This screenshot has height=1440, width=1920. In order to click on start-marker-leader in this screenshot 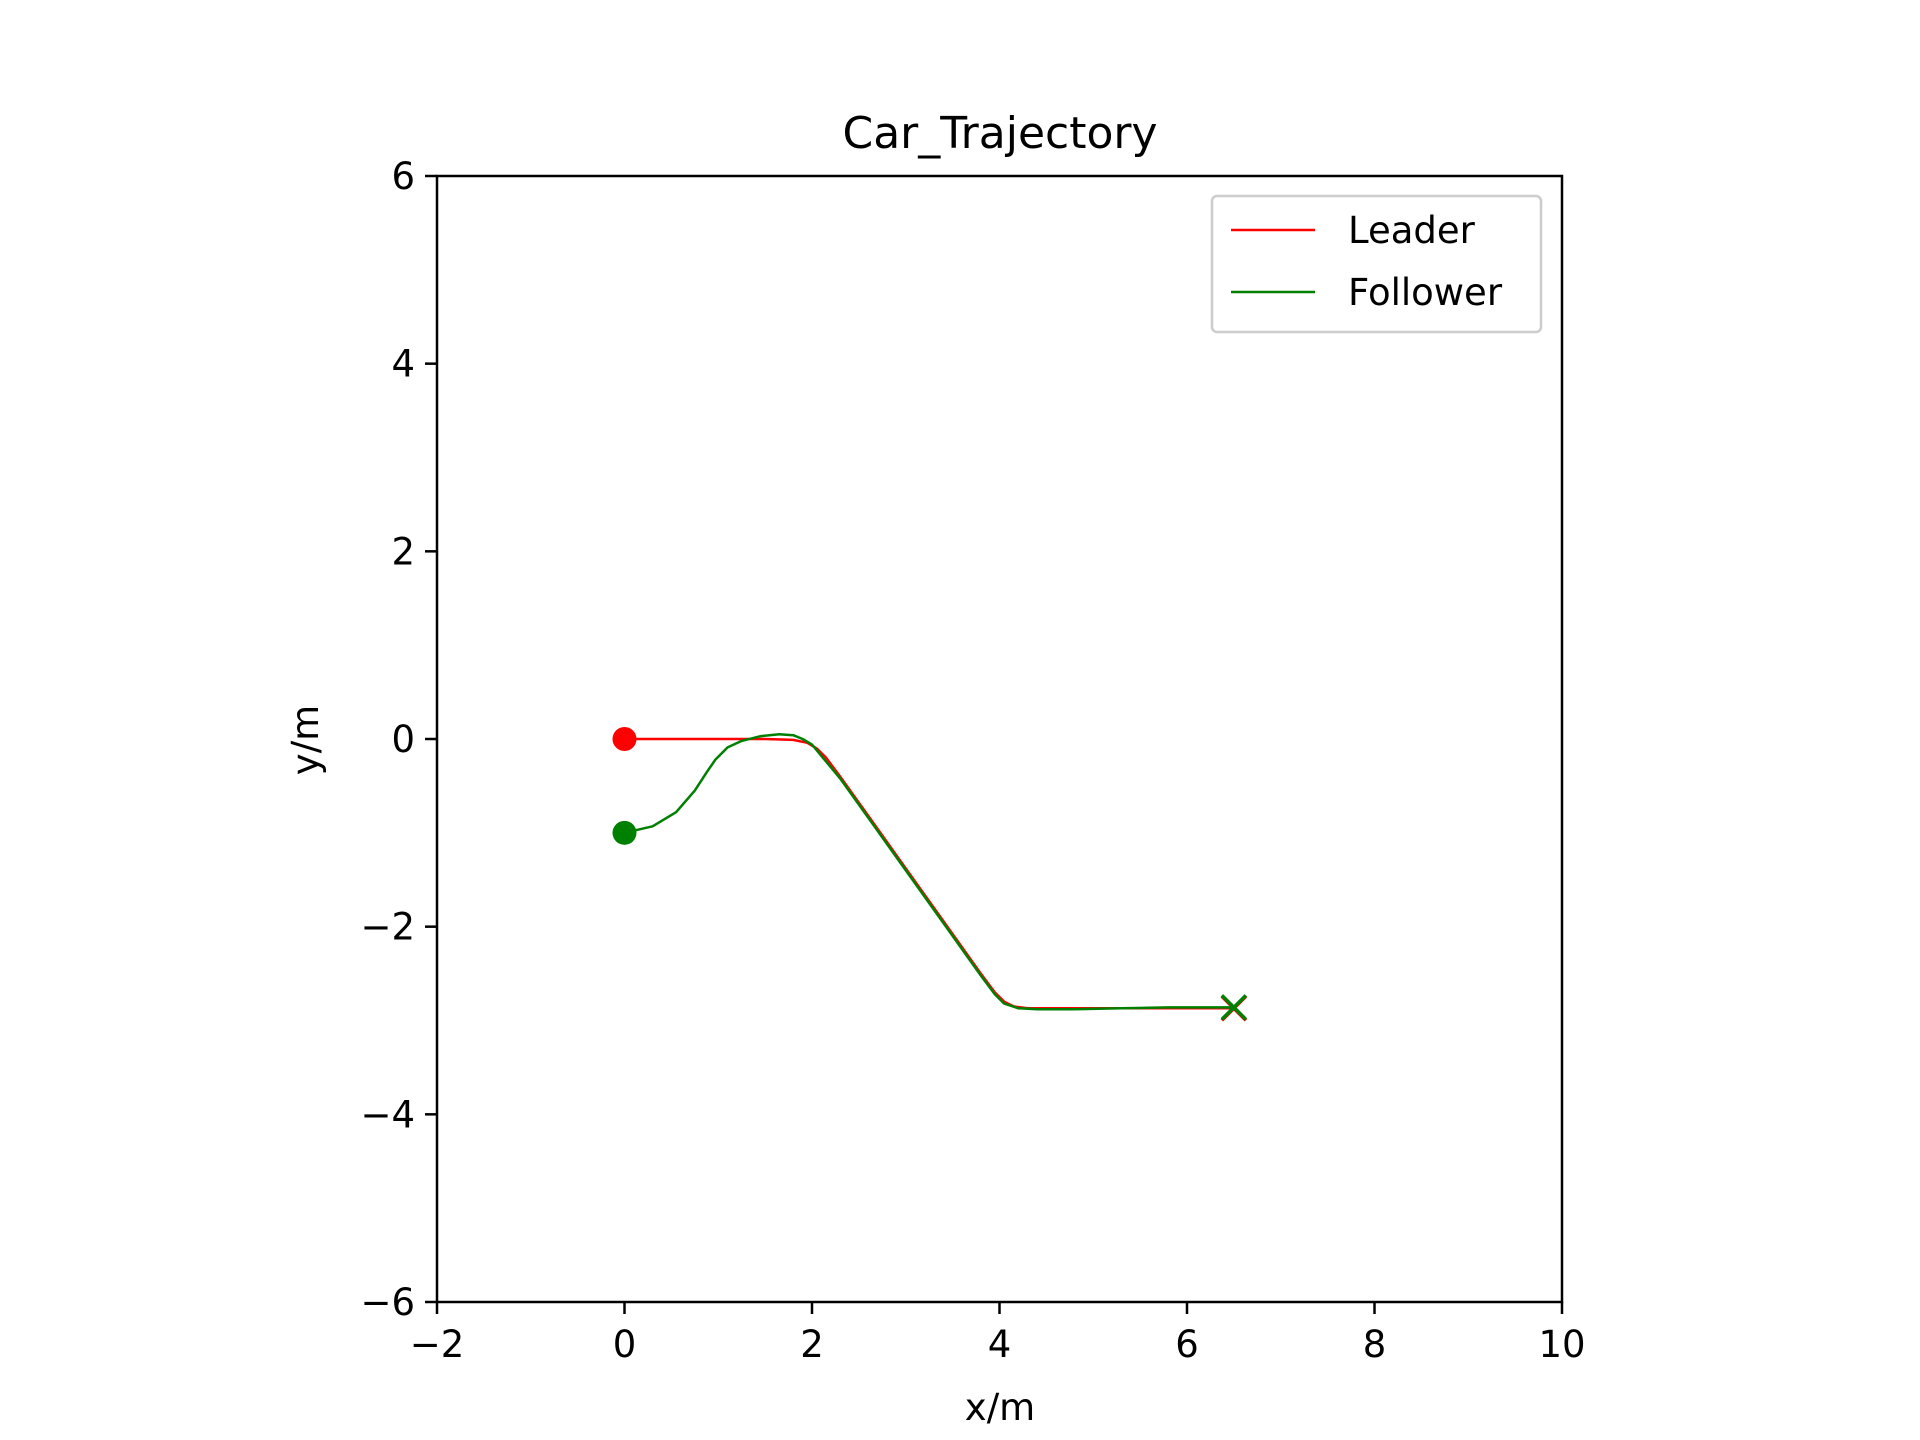, I will do `click(624, 739)`.